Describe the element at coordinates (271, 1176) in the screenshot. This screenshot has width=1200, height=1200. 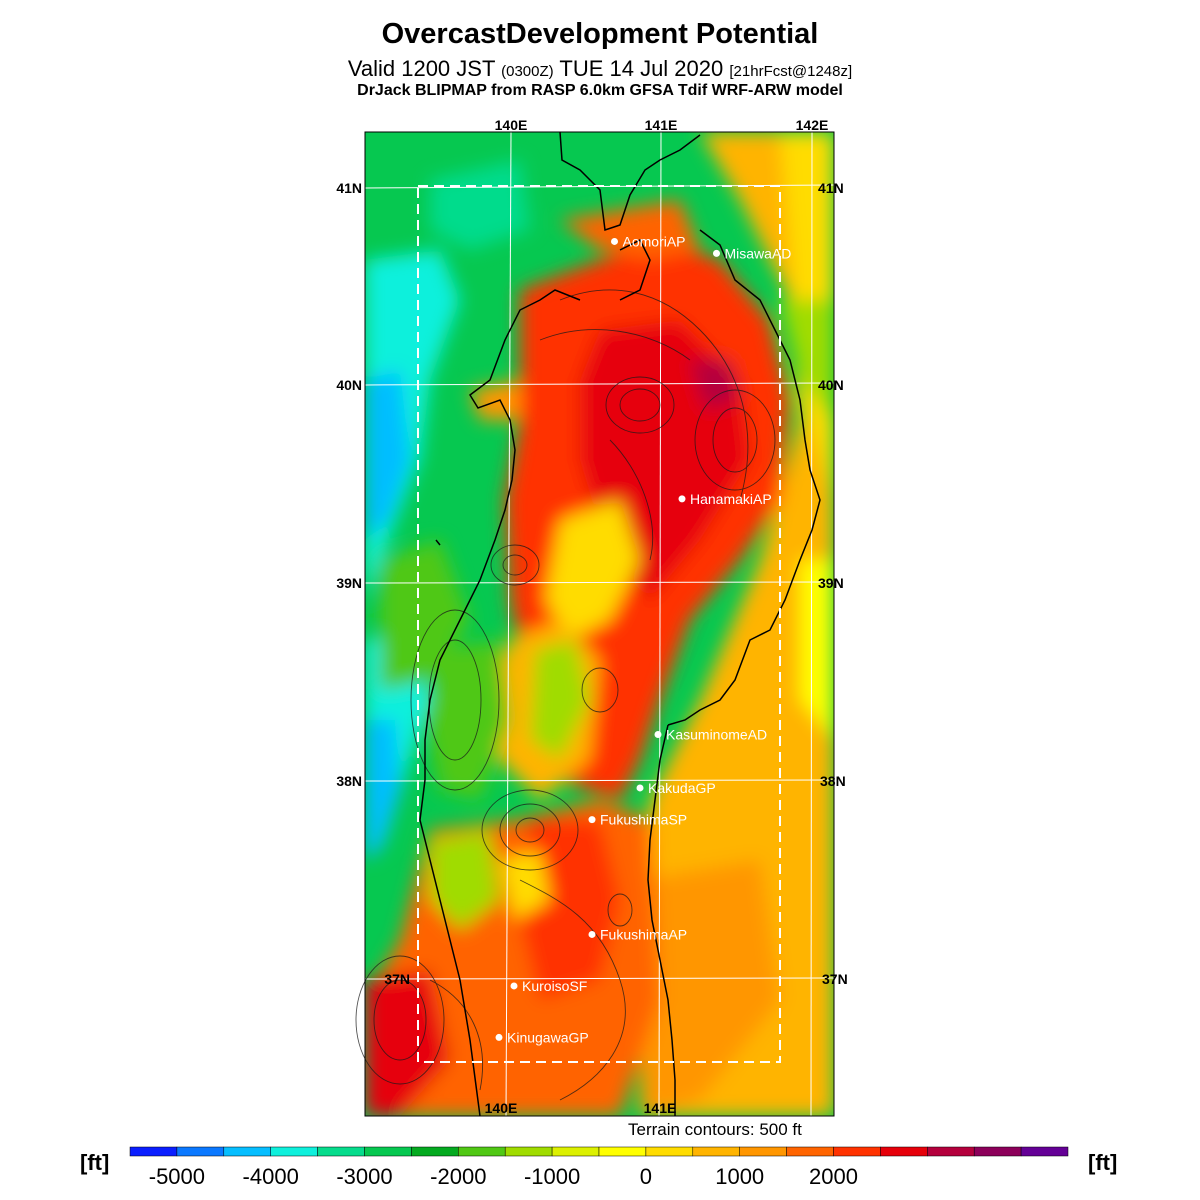
I see `legend-tick-label: -4000` at that location.